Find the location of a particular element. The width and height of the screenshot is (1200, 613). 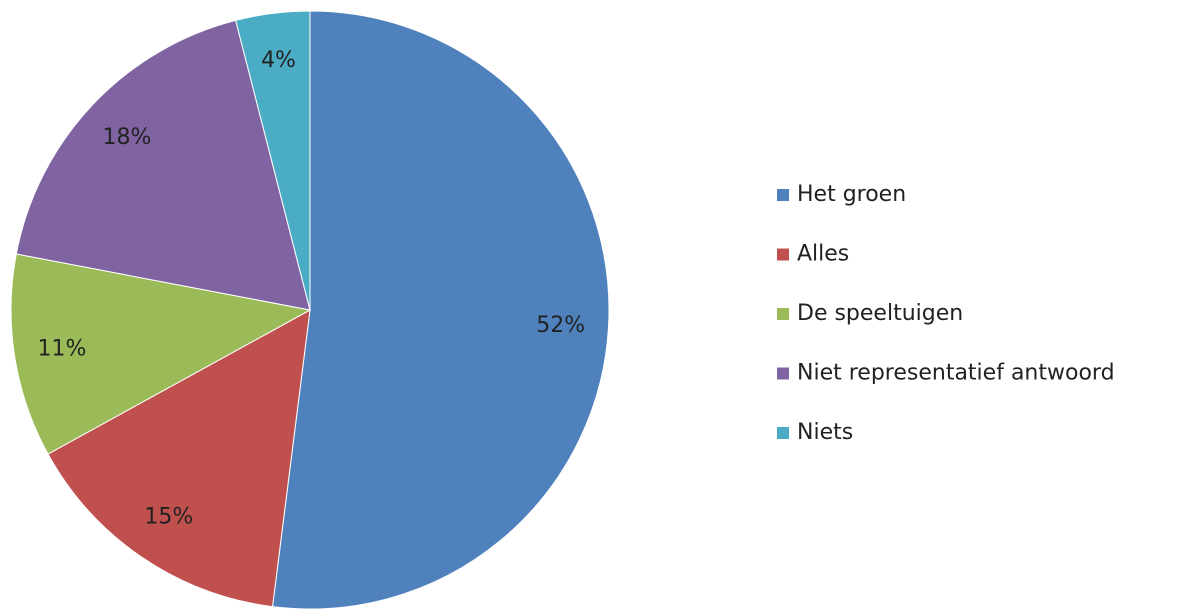

data-label: 4% is located at coordinates (278, 60).